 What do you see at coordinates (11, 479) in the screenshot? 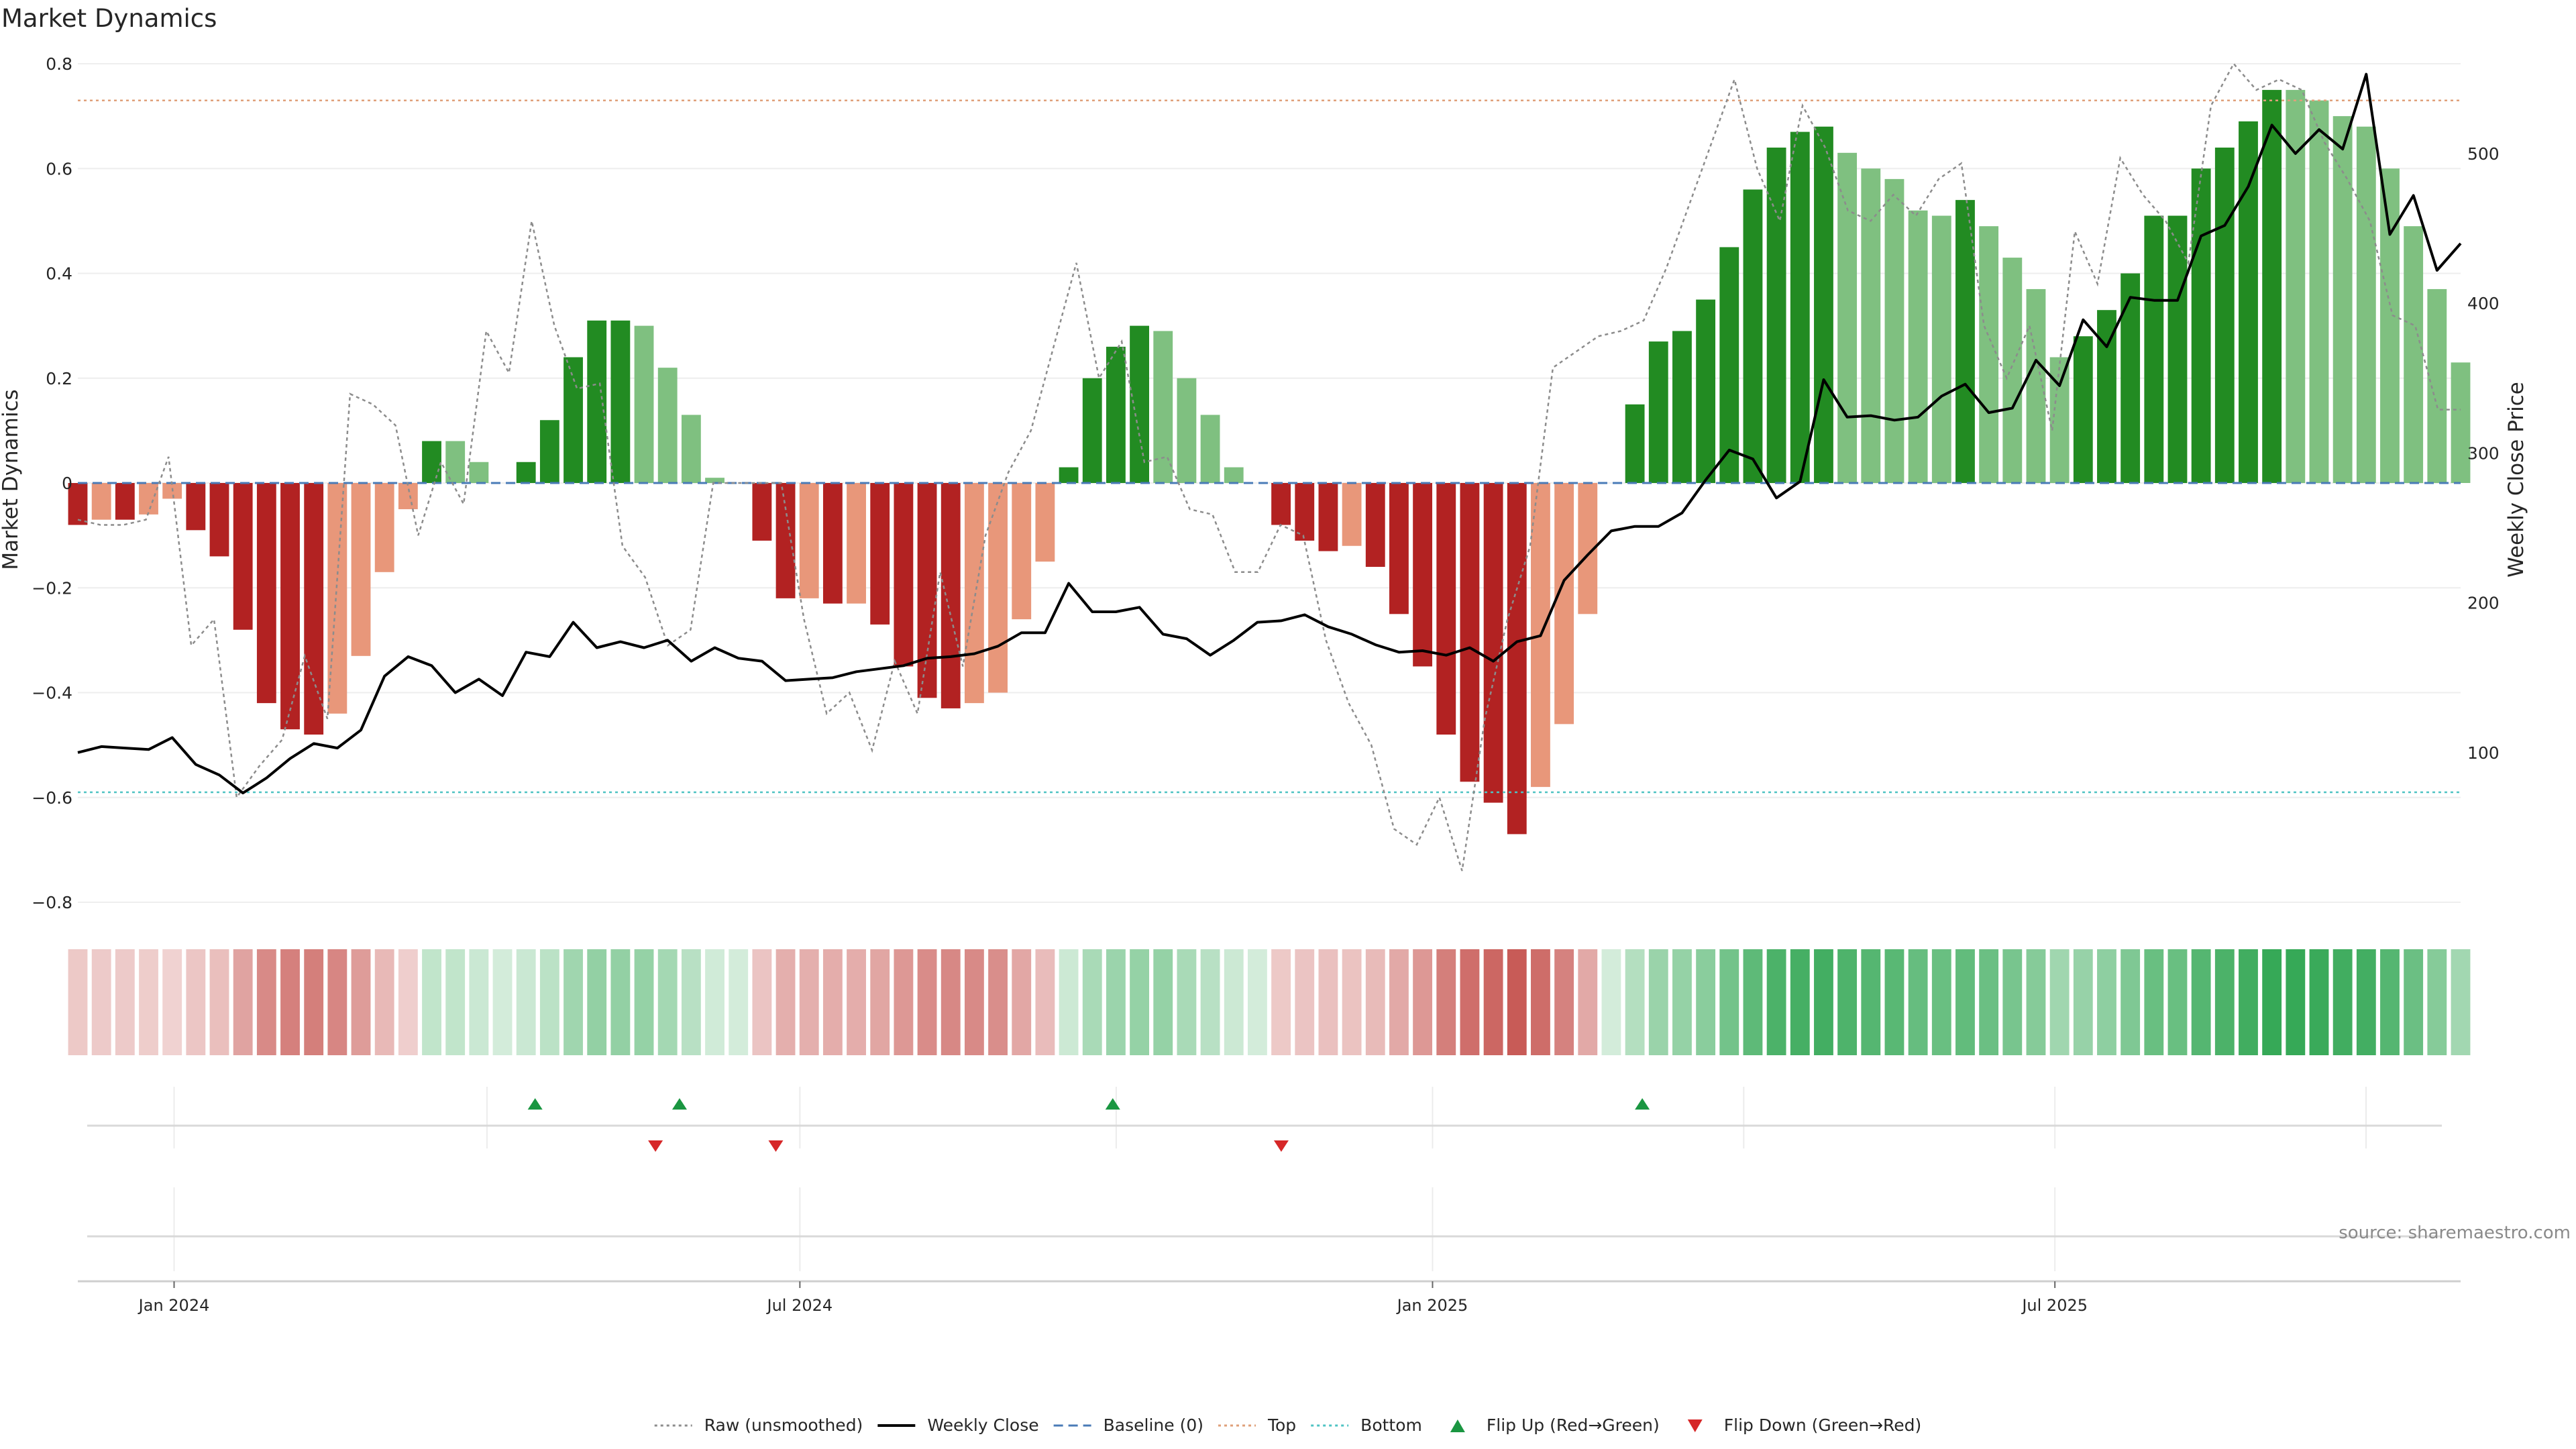
I see `y-axis-label: Market Dynamics` at bounding box center [11, 479].